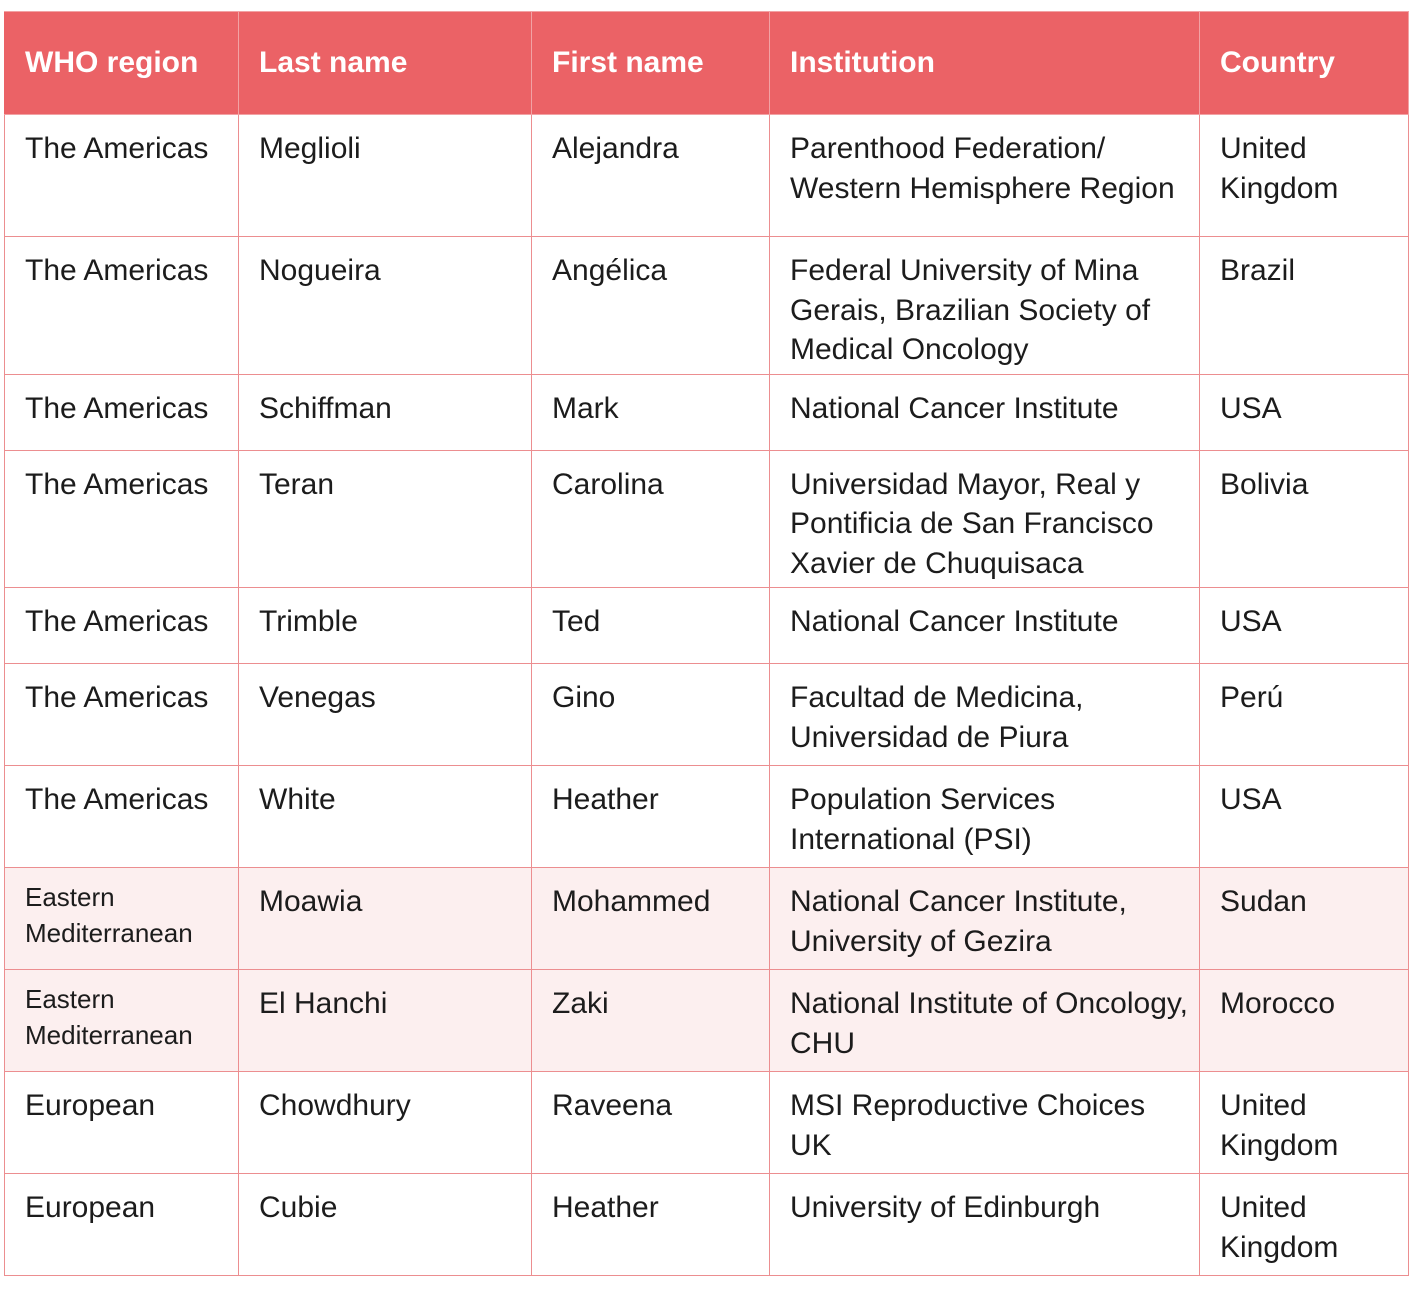 The height and width of the screenshot is (1308, 1410). I want to click on cell-first-name: Alejandra, so click(650, 175).